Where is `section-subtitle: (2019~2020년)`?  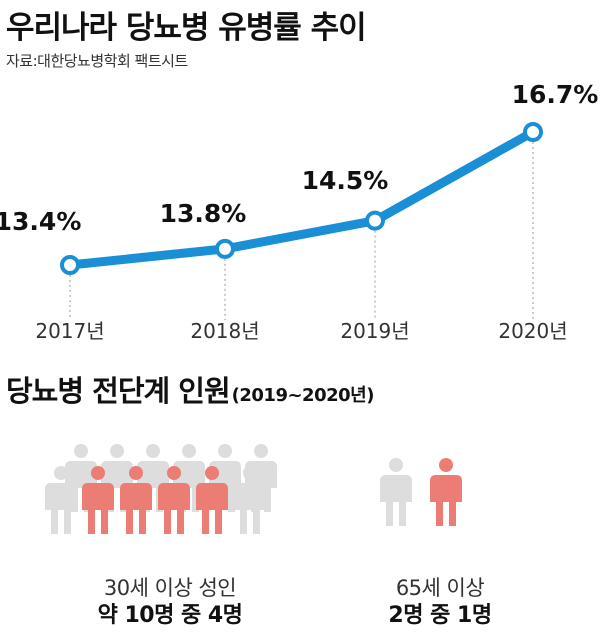
section-subtitle: (2019~2020년) is located at coordinates (303, 395).